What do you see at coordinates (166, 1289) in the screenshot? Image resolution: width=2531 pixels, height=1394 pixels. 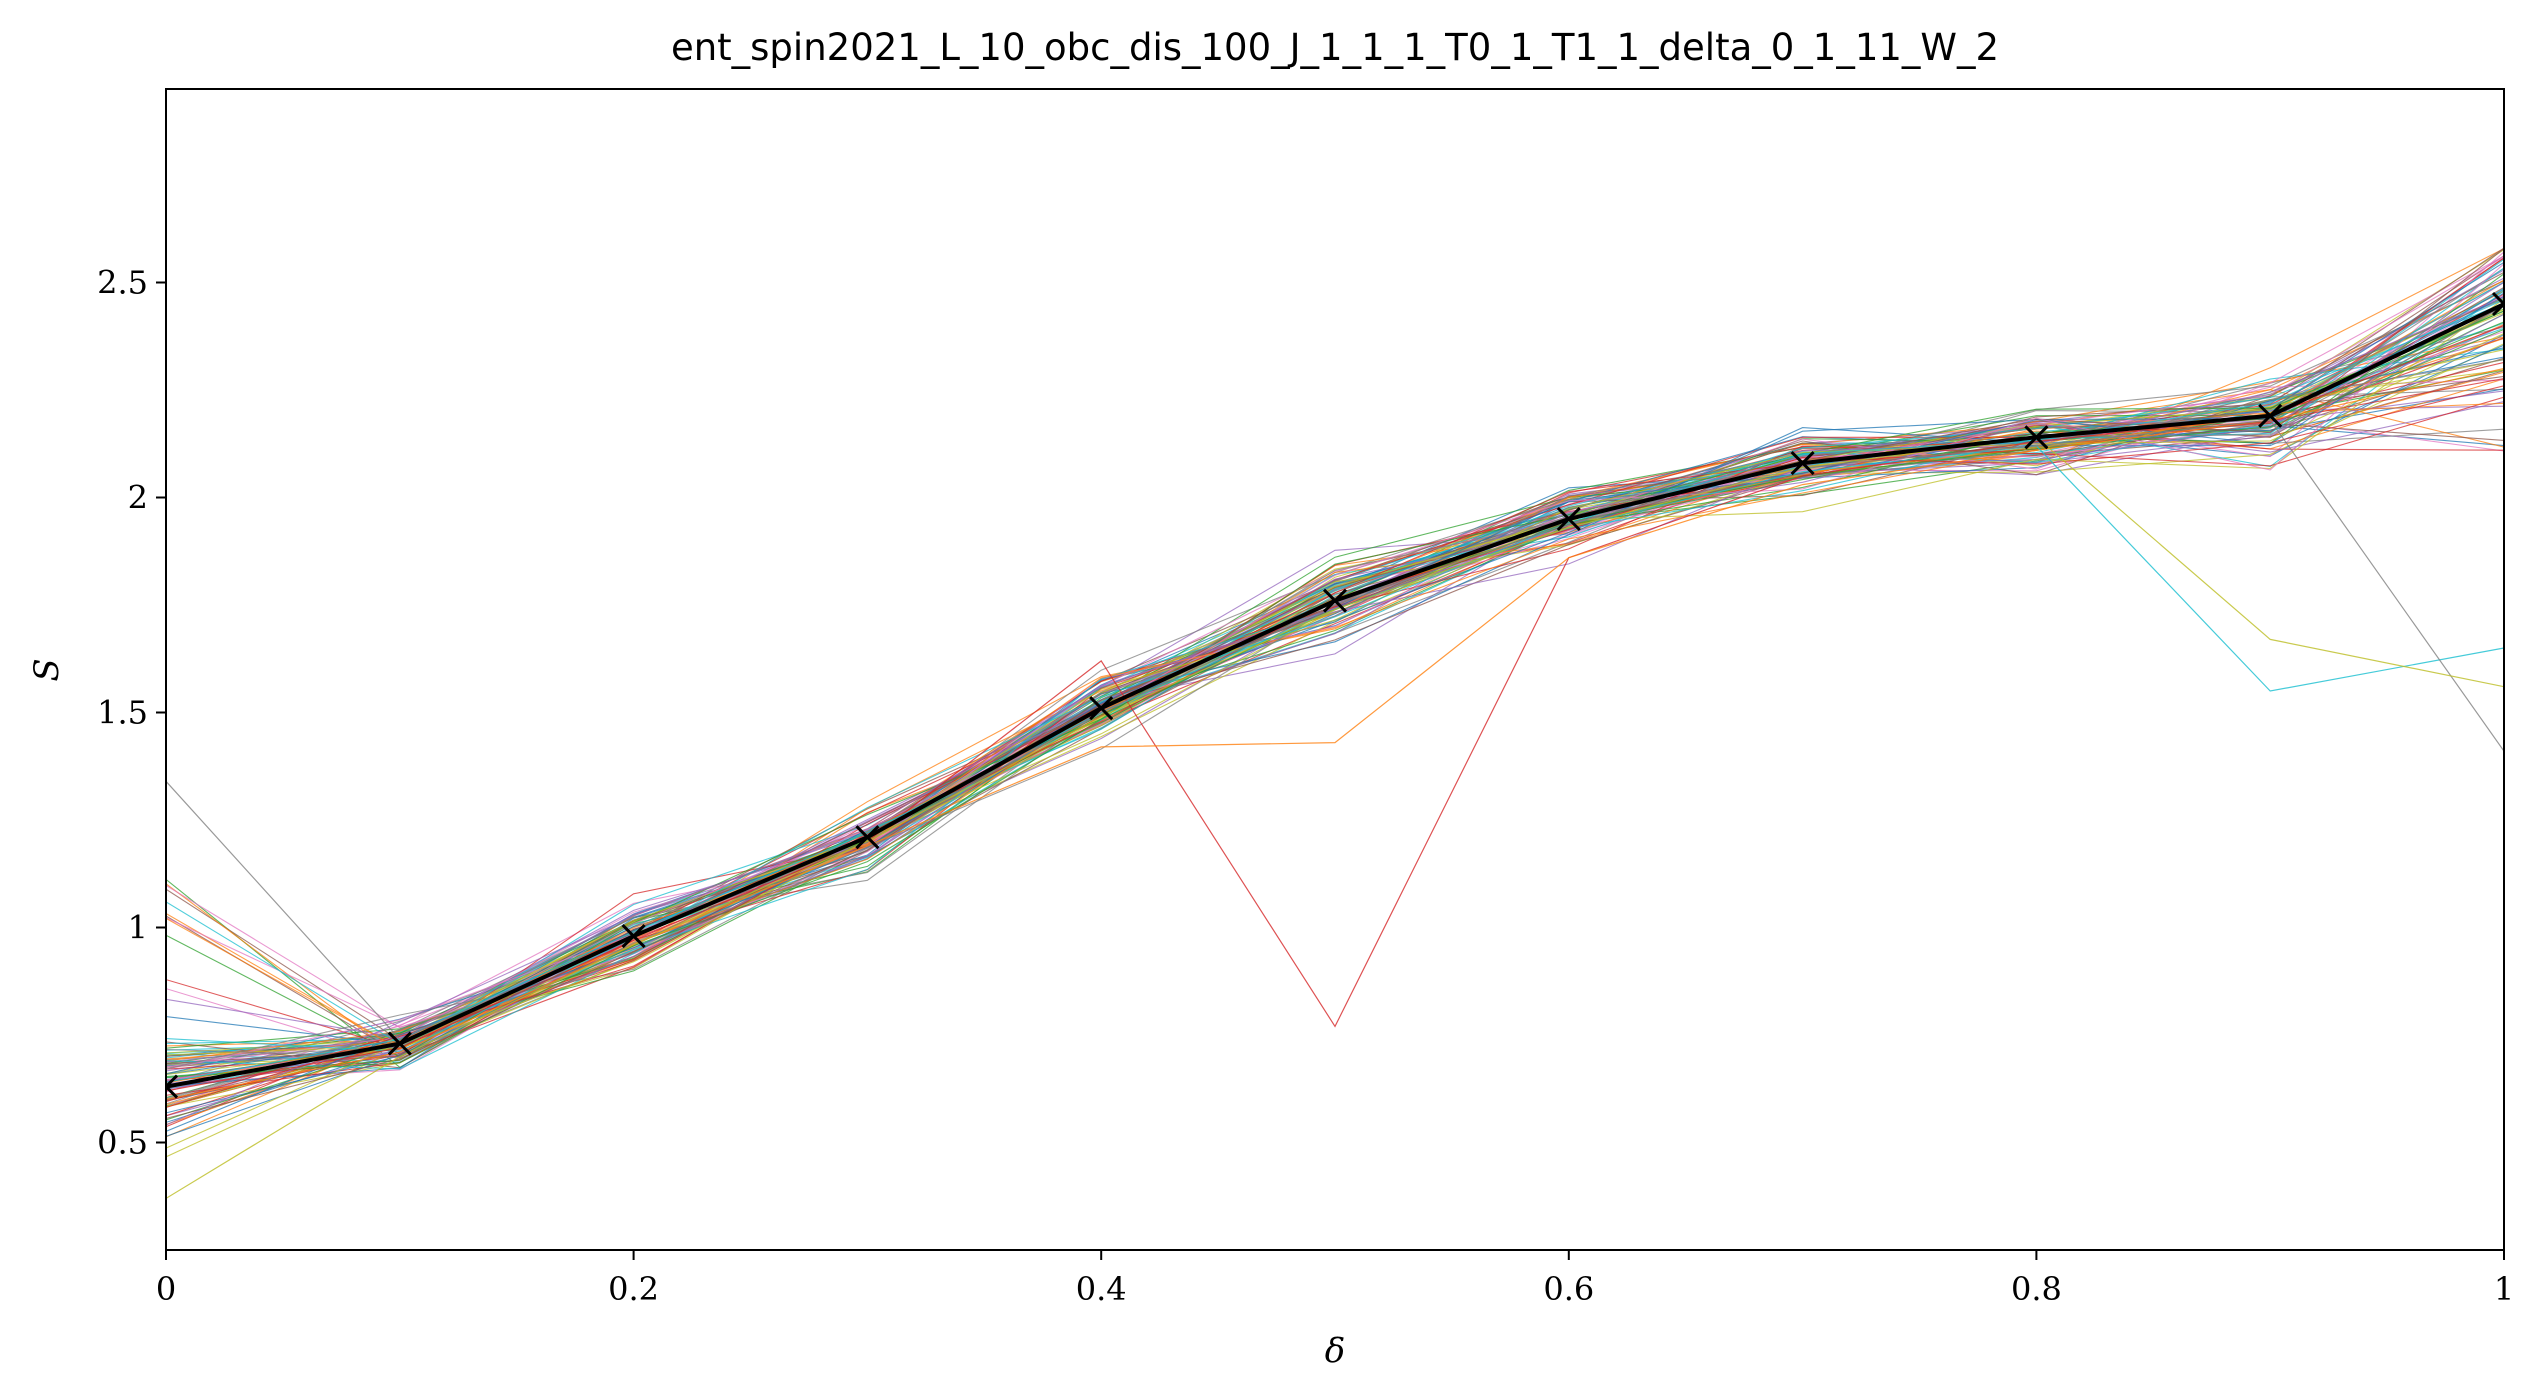 I see `x-tick-label: 0` at bounding box center [166, 1289].